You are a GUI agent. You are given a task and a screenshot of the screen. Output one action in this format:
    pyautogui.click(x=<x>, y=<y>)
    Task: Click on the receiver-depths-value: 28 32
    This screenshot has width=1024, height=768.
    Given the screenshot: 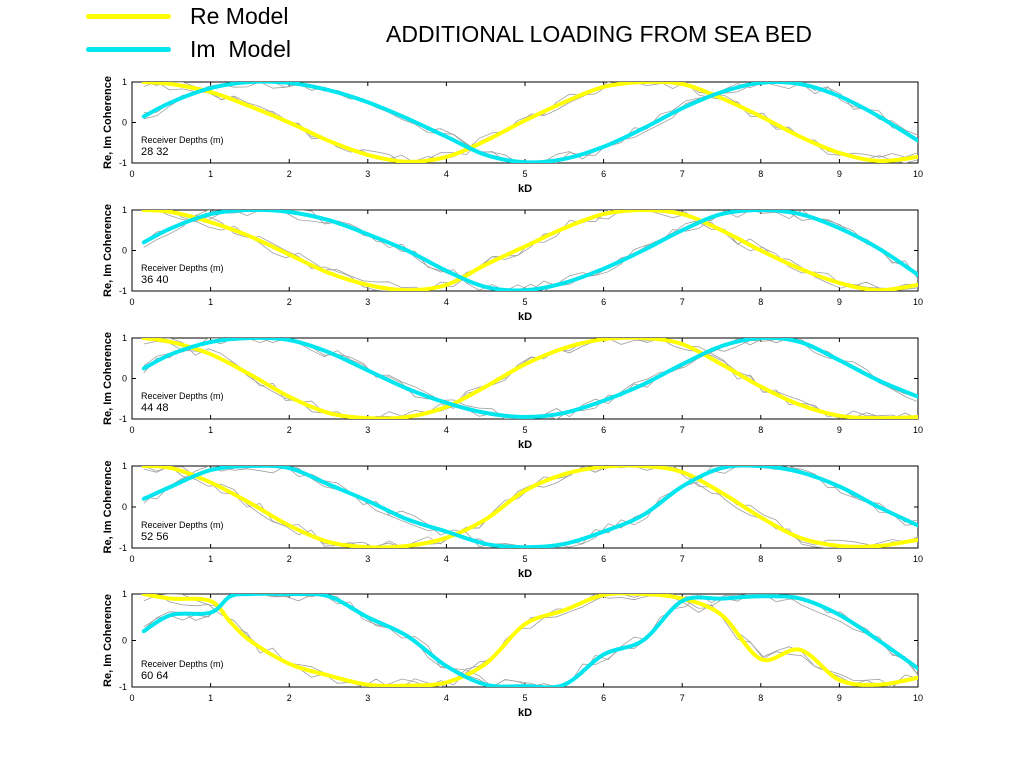 What is the action you would take?
    pyautogui.click(x=155, y=152)
    